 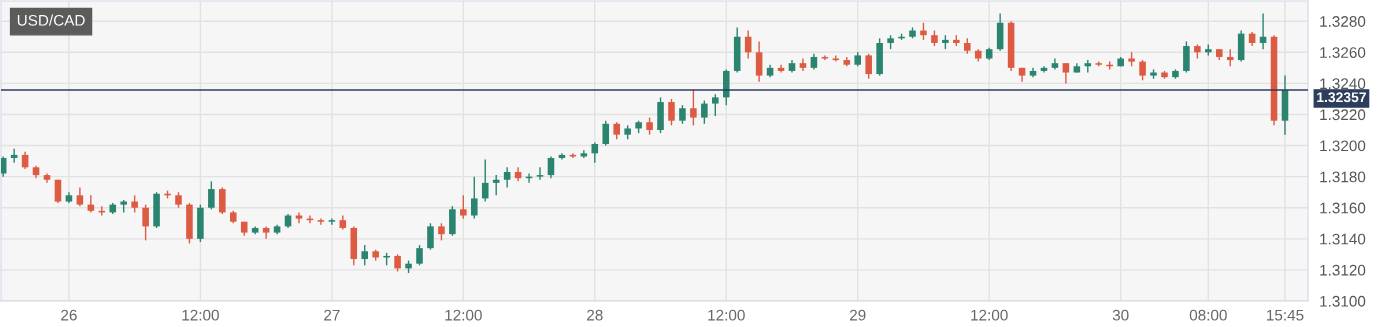 I want to click on y-tick-label: 1.3140, so click(x=1343, y=239).